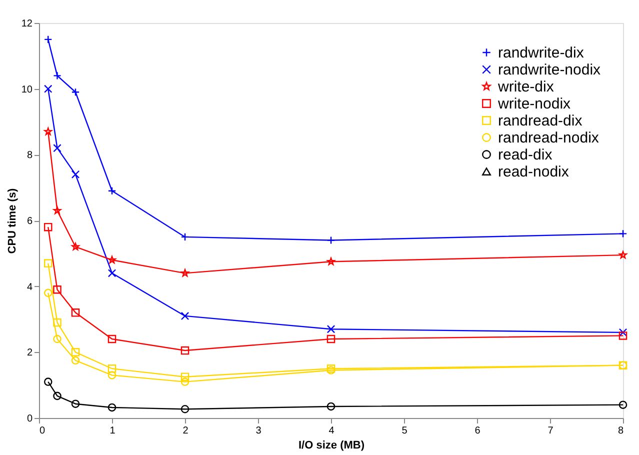 This screenshot has width=639, height=455. Describe the element at coordinates (621, 431) in the screenshot. I see `x-tick-label: 8` at that location.